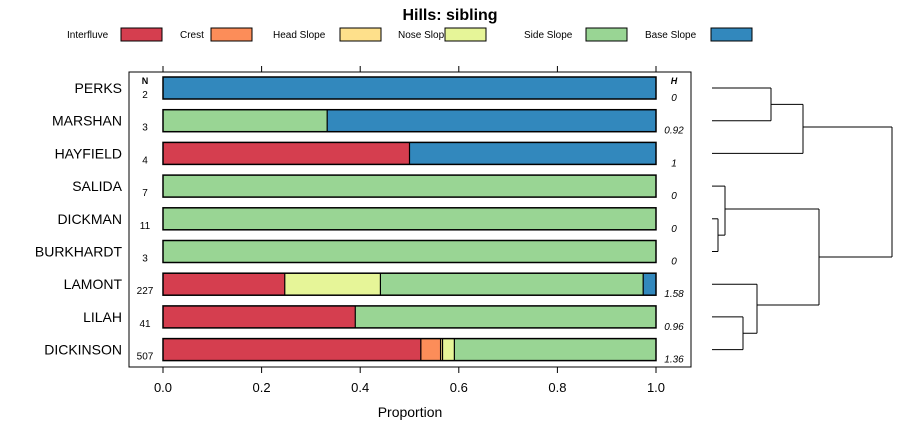 Image resolution: width=900 pixels, height=440 pixels. Describe the element at coordinates (145, 95) in the screenshot. I see `n-value: 2` at that location.